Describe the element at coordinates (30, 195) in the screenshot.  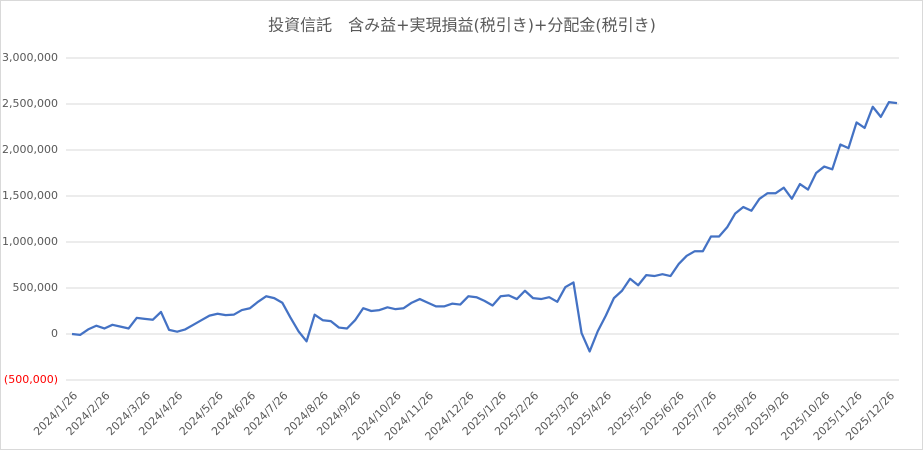
I see `y-tick-label: 1,500,000` at that location.